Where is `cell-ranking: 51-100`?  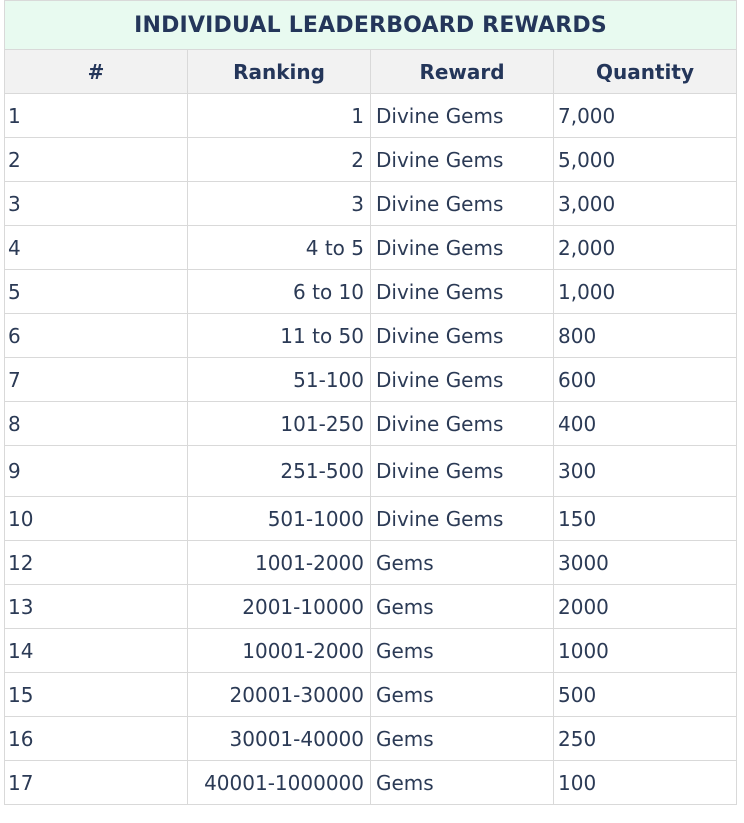 cell-ranking: 51-100 is located at coordinates (279, 379).